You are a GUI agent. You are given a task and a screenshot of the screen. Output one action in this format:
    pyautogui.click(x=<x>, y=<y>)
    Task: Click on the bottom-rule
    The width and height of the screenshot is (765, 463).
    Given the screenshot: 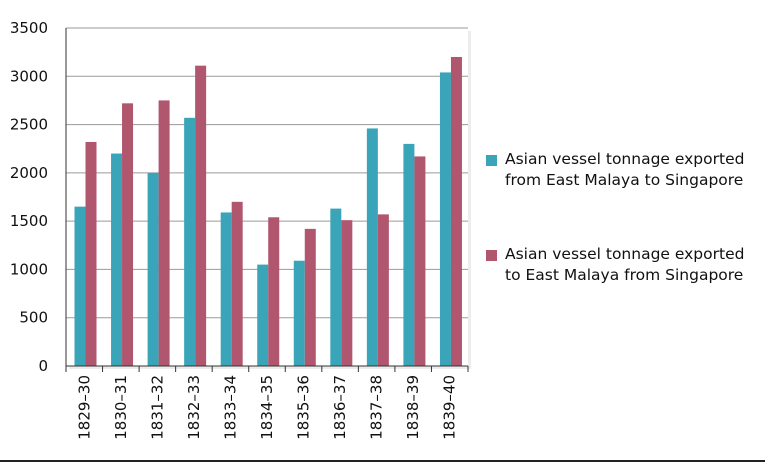 What is the action you would take?
    pyautogui.click(x=382, y=461)
    